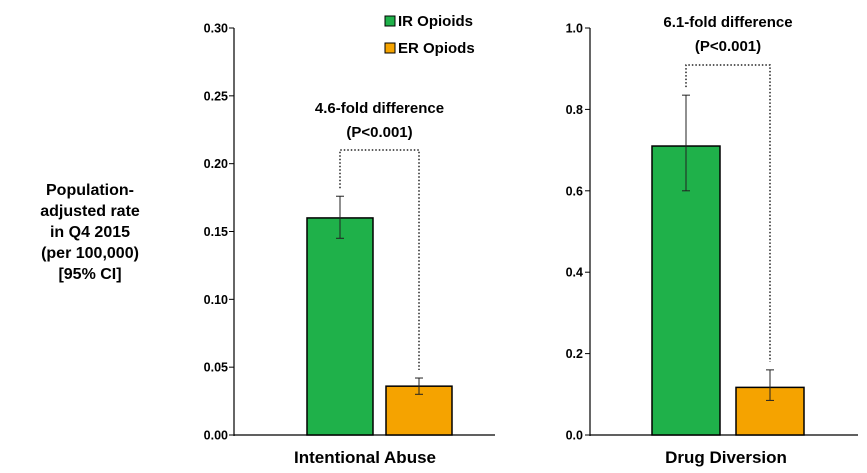 This screenshot has width=867, height=473. Describe the element at coordinates (90, 274) in the screenshot. I see `y-axis-label-line: [95% CI]` at that location.